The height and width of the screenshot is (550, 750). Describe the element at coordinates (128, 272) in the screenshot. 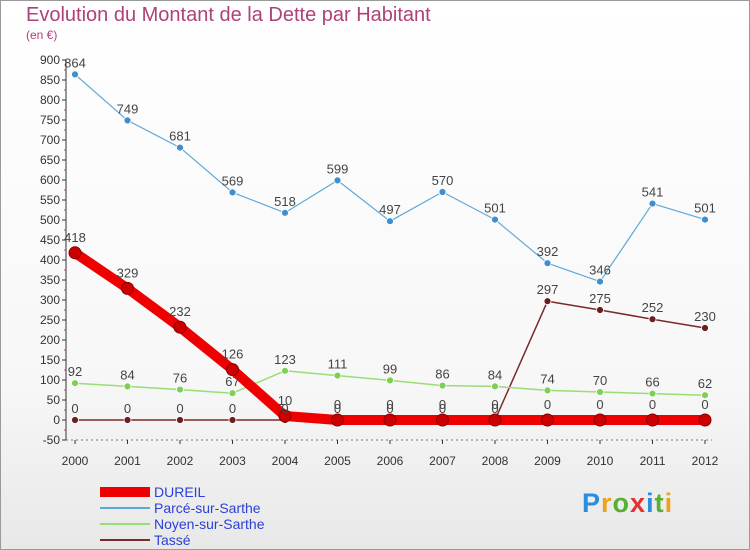

I see `data-label-dureil: 329` at that location.